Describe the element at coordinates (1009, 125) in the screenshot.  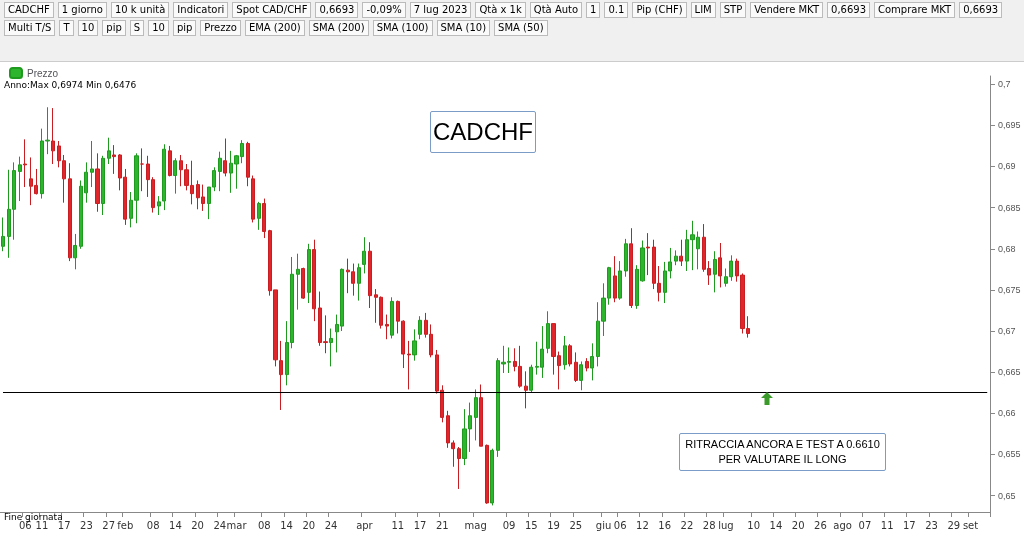
I see `y-tick-label: 0,695` at that location.